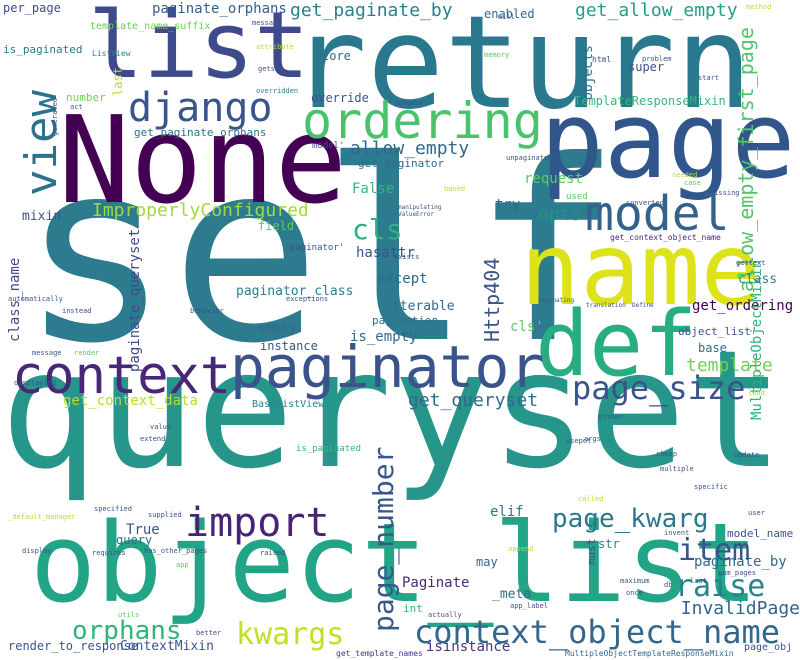 The height and width of the screenshot is (660, 800). What do you see at coordinates (340, 98) in the screenshot?
I see `word-override: override` at bounding box center [340, 98].